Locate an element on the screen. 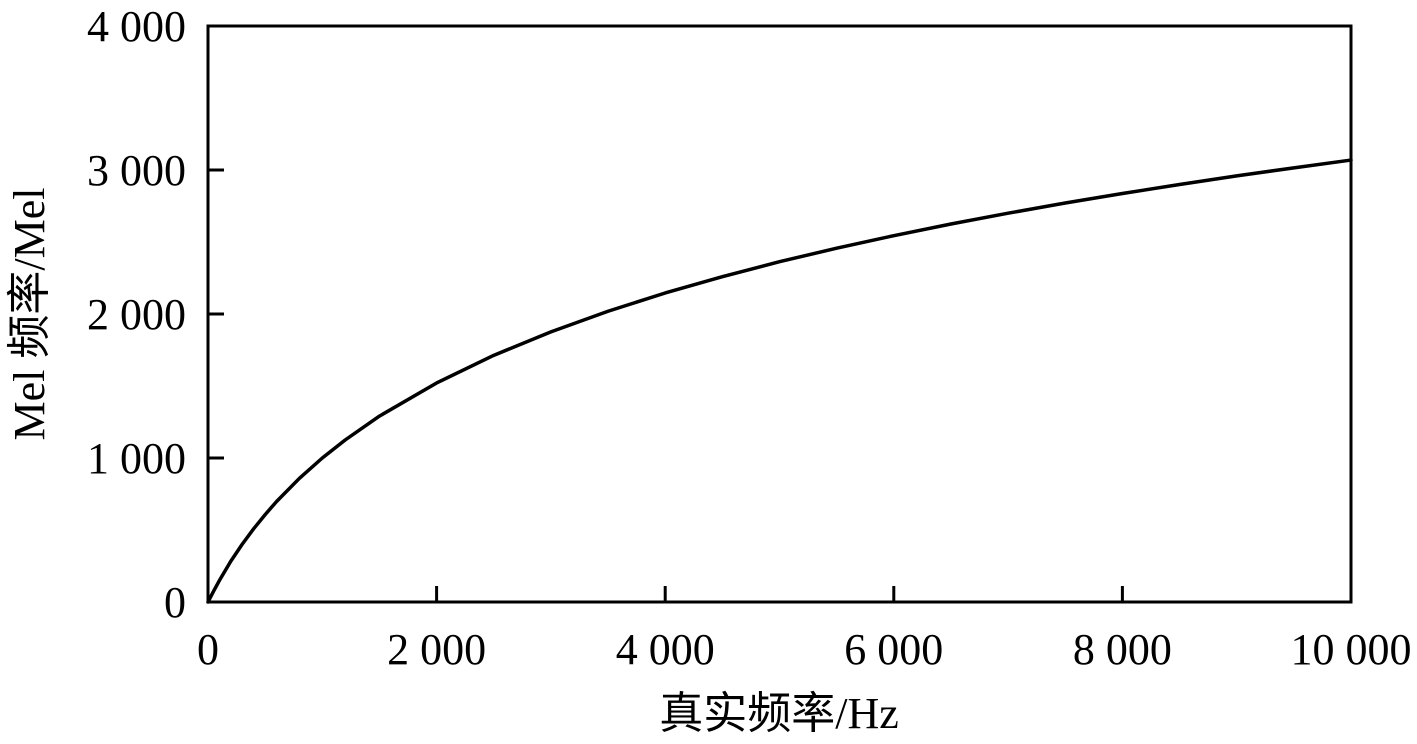 Image resolution: width=1417 pixels, height=744 pixels. y-tick-label: 0 is located at coordinates (175, 602).